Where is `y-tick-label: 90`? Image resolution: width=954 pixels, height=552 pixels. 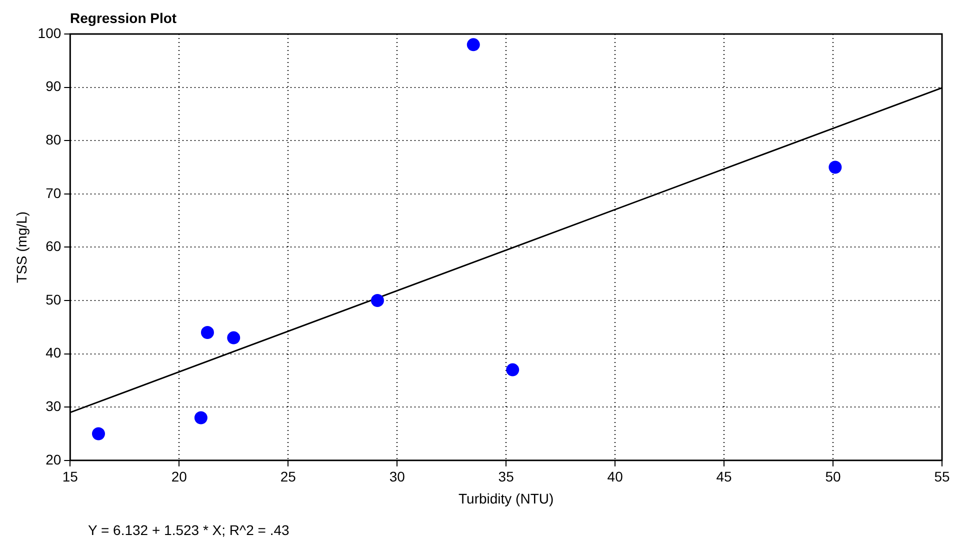
y-tick-label: 90 is located at coordinates (54, 86).